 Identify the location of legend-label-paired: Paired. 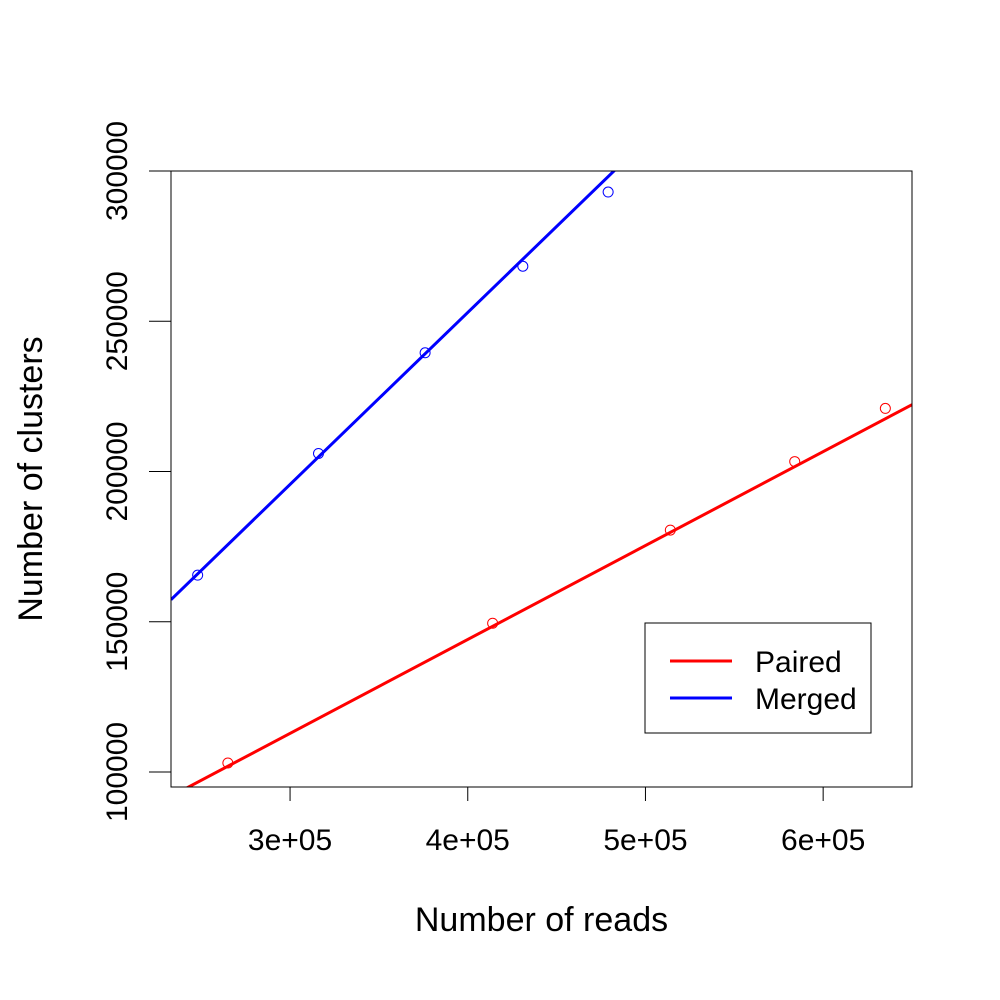
(798, 662).